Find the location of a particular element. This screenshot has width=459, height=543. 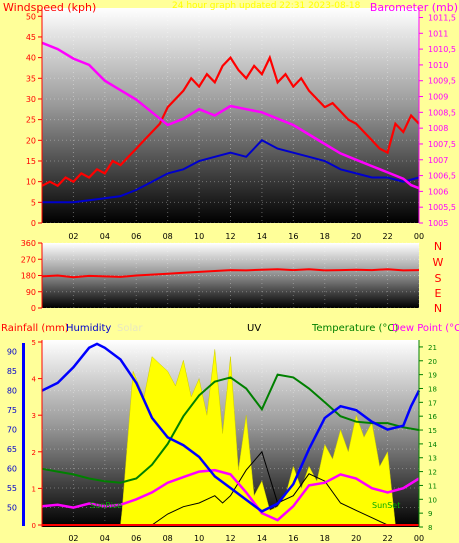

climate-x-tick-label: 10 is located at coordinates (199, 538).